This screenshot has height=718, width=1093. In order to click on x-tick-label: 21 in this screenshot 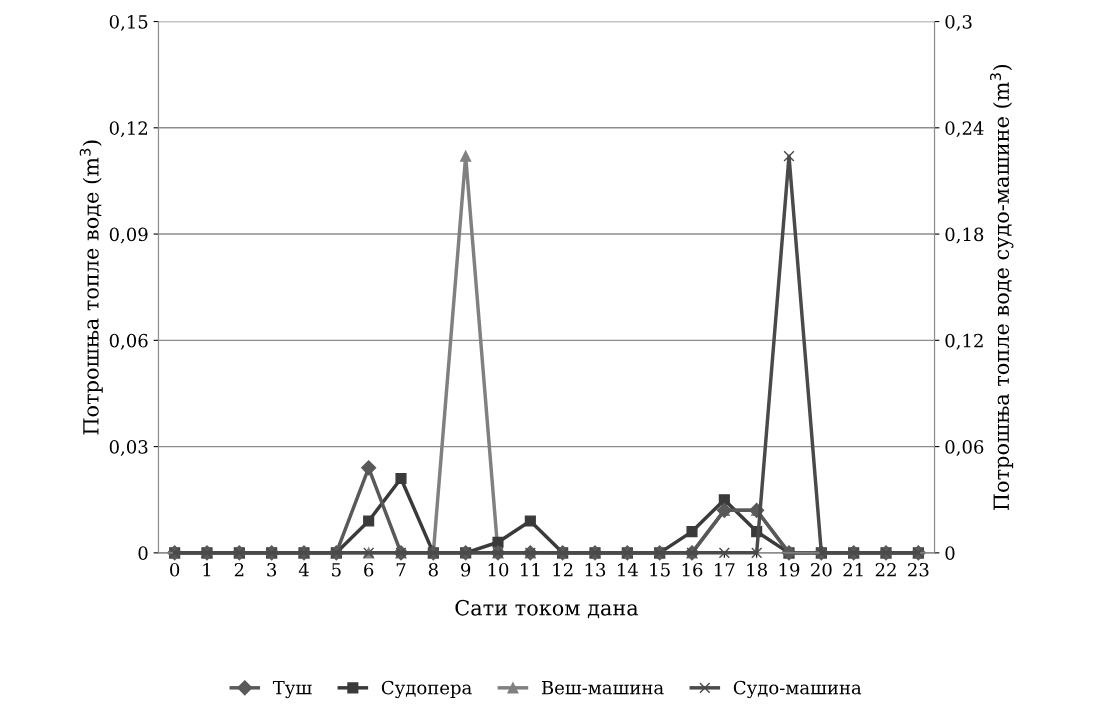, I will do `click(853, 569)`.